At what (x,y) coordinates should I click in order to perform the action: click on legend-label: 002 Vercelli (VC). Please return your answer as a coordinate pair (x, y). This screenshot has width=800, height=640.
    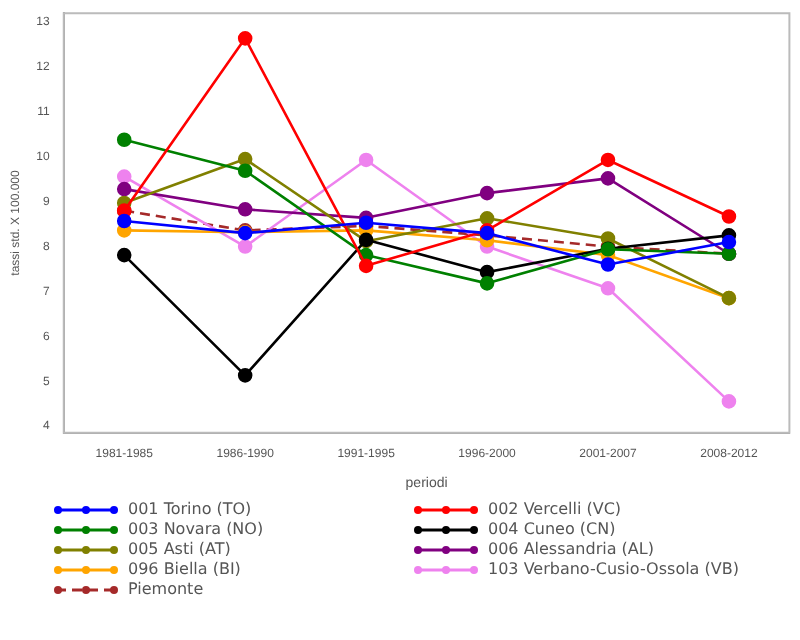
    Looking at the image, I should click on (555, 509).